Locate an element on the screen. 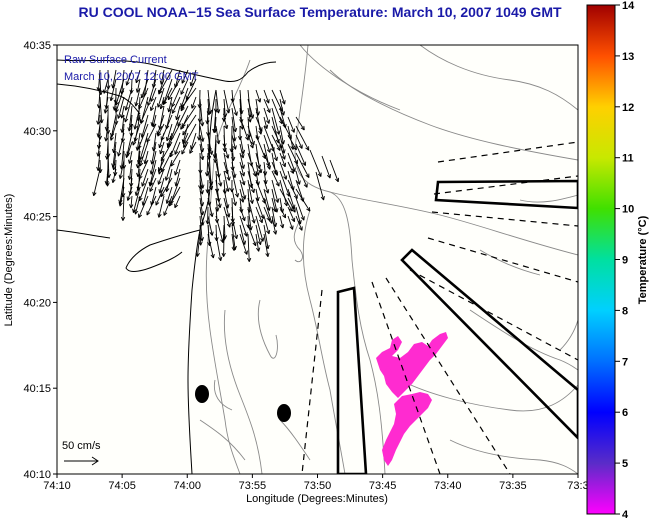  y-axis-ticks: 40:35 40:30 40:25 40:20 40:15 40:10 is located at coordinates (40, 260).